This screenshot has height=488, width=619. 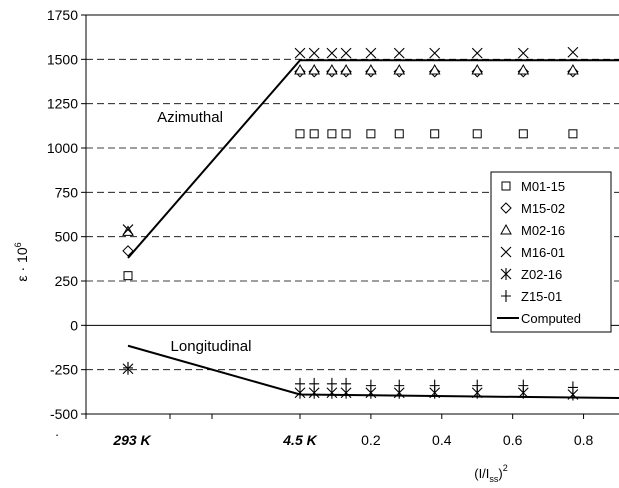 What do you see at coordinates (584, 440) in the screenshot?
I see `x-tick-label: 0.8` at bounding box center [584, 440].